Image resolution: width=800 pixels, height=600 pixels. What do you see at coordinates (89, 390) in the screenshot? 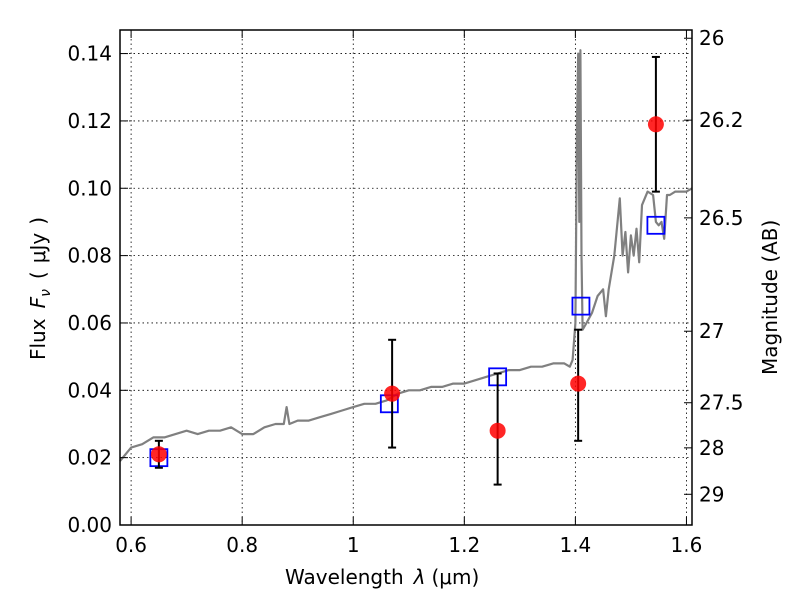
I see `y-tick-label: 0.04` at bounding box center [89, 390].